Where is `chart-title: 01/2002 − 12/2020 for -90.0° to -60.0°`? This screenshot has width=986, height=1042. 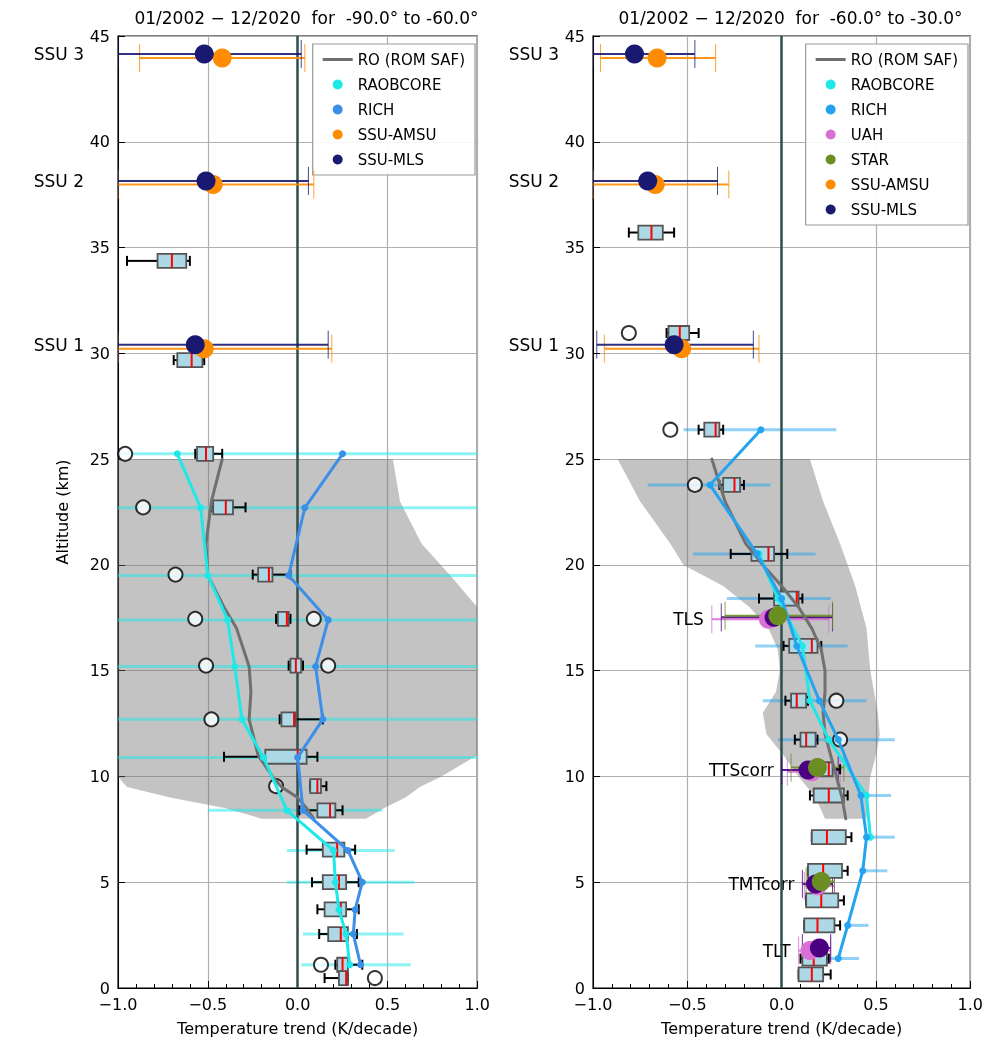 chart-title: 01/2002 − 12/2020 for -90.0° to -60.0° is located at coordinates (306, 17).